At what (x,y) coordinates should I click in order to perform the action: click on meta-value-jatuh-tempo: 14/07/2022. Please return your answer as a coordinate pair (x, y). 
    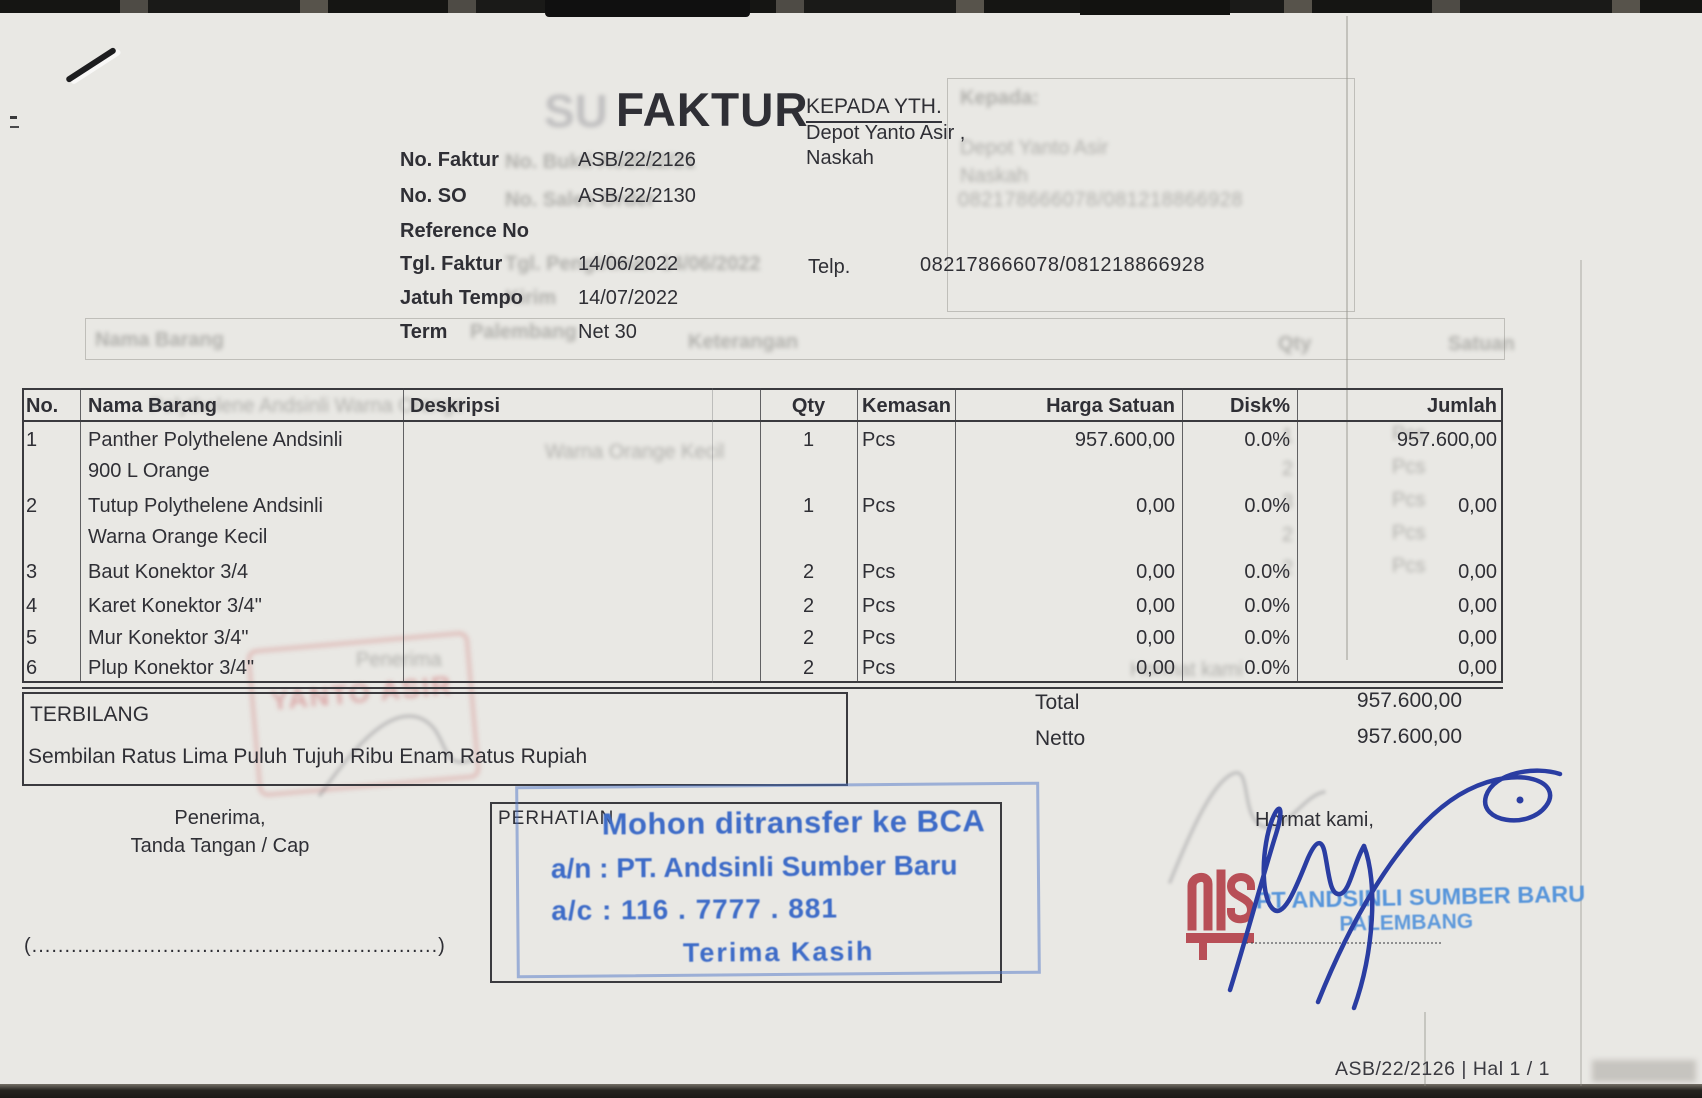
    Looking at the image, I should click on (628, 298).